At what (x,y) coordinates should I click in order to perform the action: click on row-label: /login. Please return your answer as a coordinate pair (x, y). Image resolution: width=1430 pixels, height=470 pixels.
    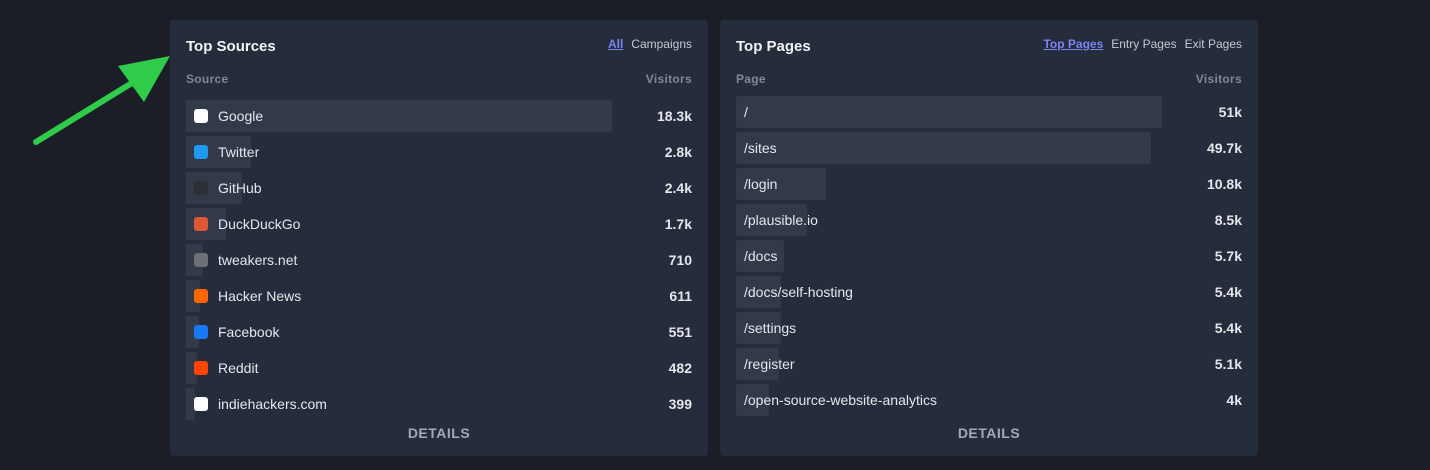
    Looking at the image, I should click on (761, 184).